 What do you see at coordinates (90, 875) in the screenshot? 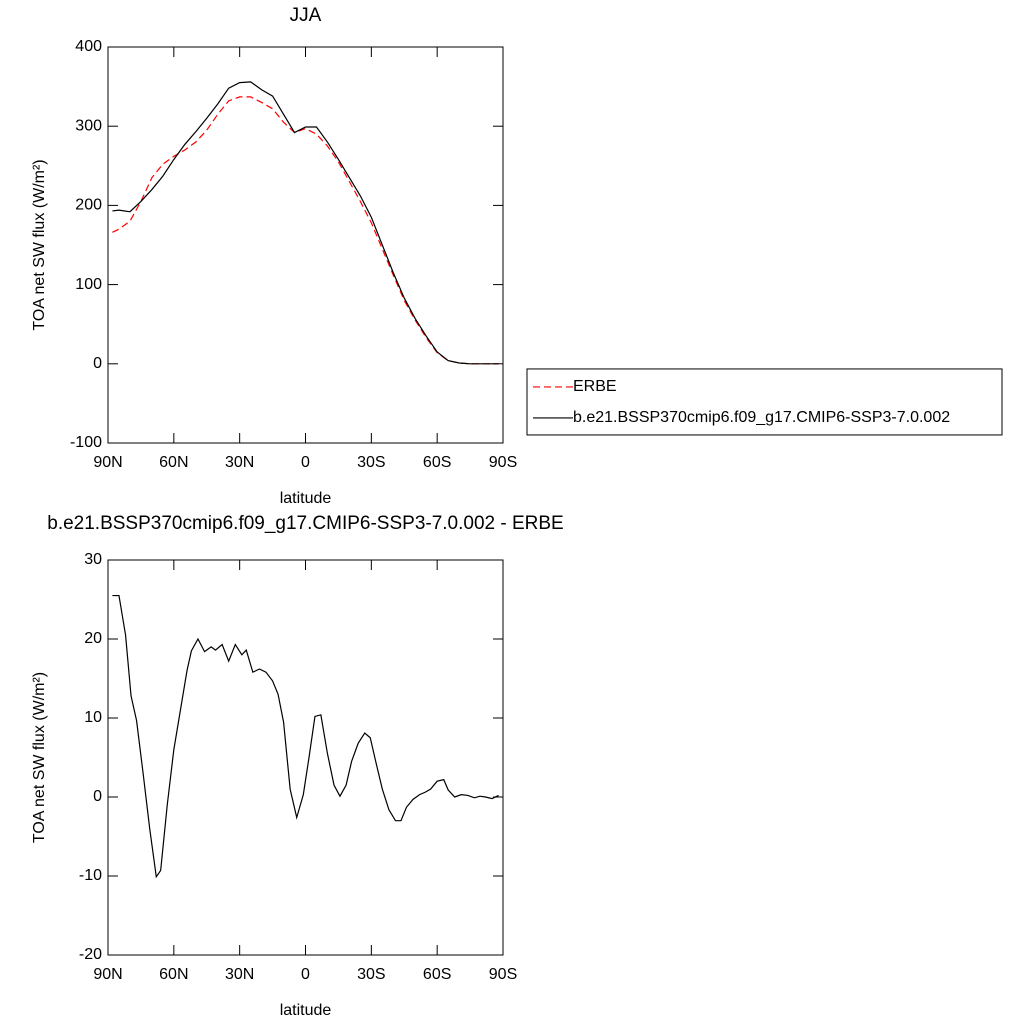
I see `y-tick-label: -10` at bounding box center [90, 875].